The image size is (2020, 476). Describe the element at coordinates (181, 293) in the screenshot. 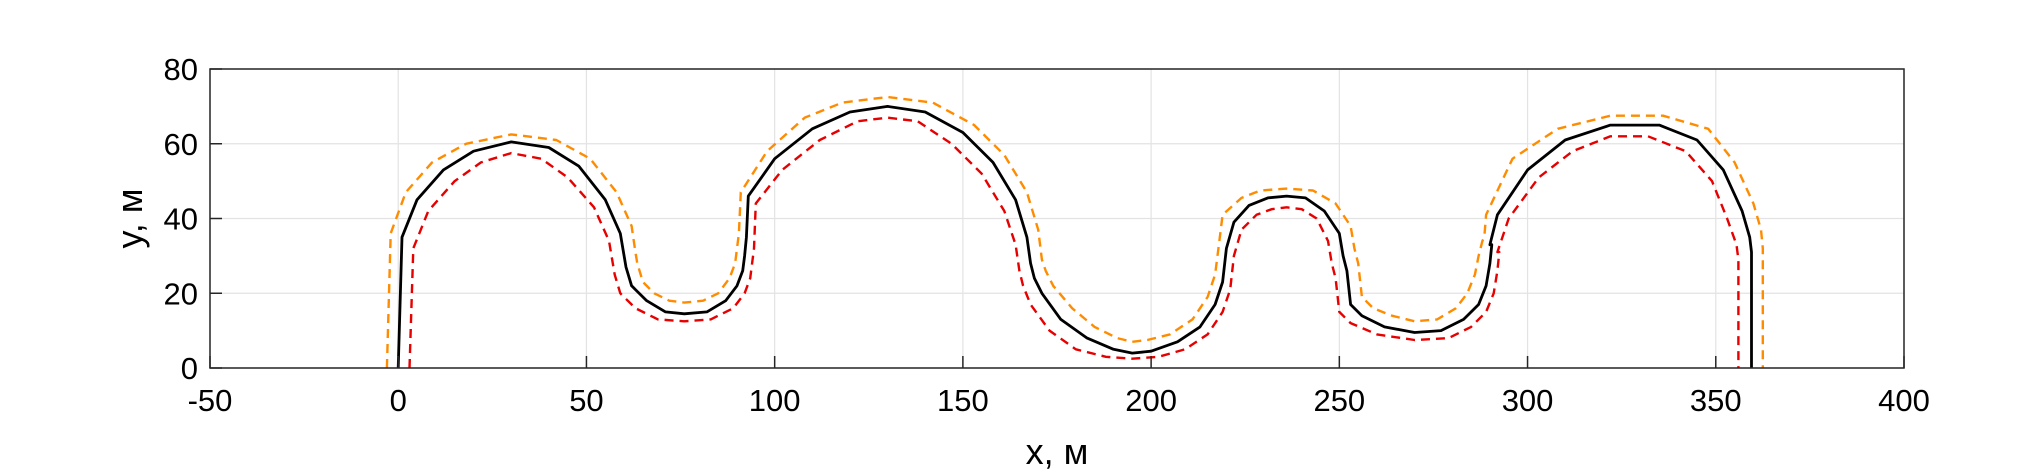

I see `y-tick-label: 20` at that location.